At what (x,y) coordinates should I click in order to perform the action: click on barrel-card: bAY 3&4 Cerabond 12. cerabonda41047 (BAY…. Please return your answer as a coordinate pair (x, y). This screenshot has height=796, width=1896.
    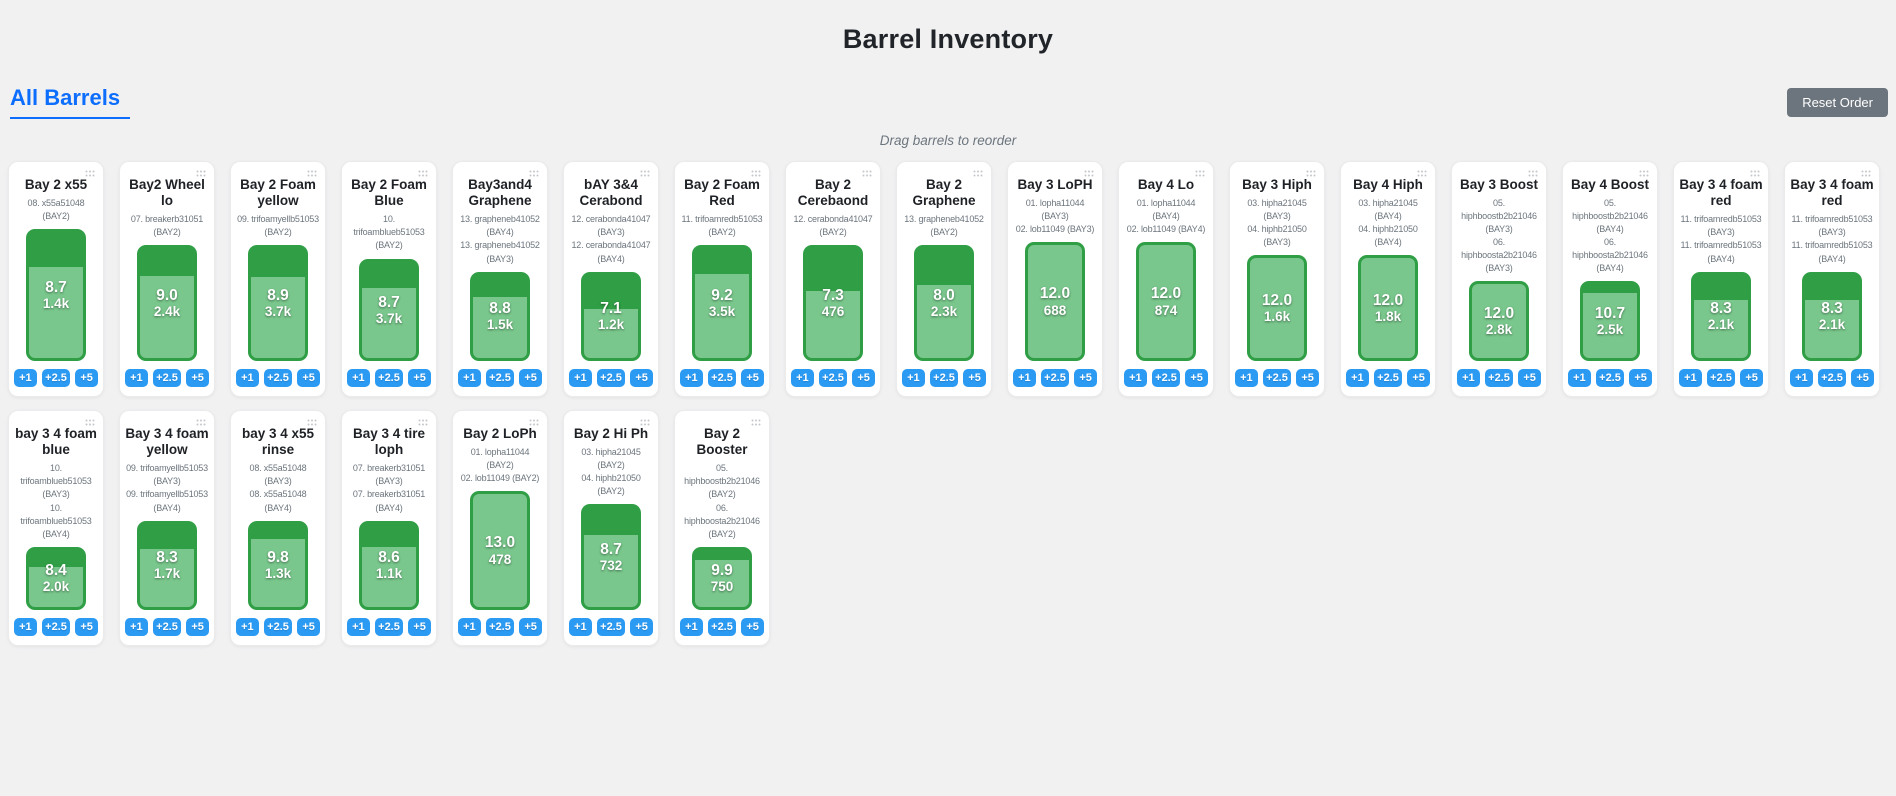
    Looking at the image, I should click on (611, 279).